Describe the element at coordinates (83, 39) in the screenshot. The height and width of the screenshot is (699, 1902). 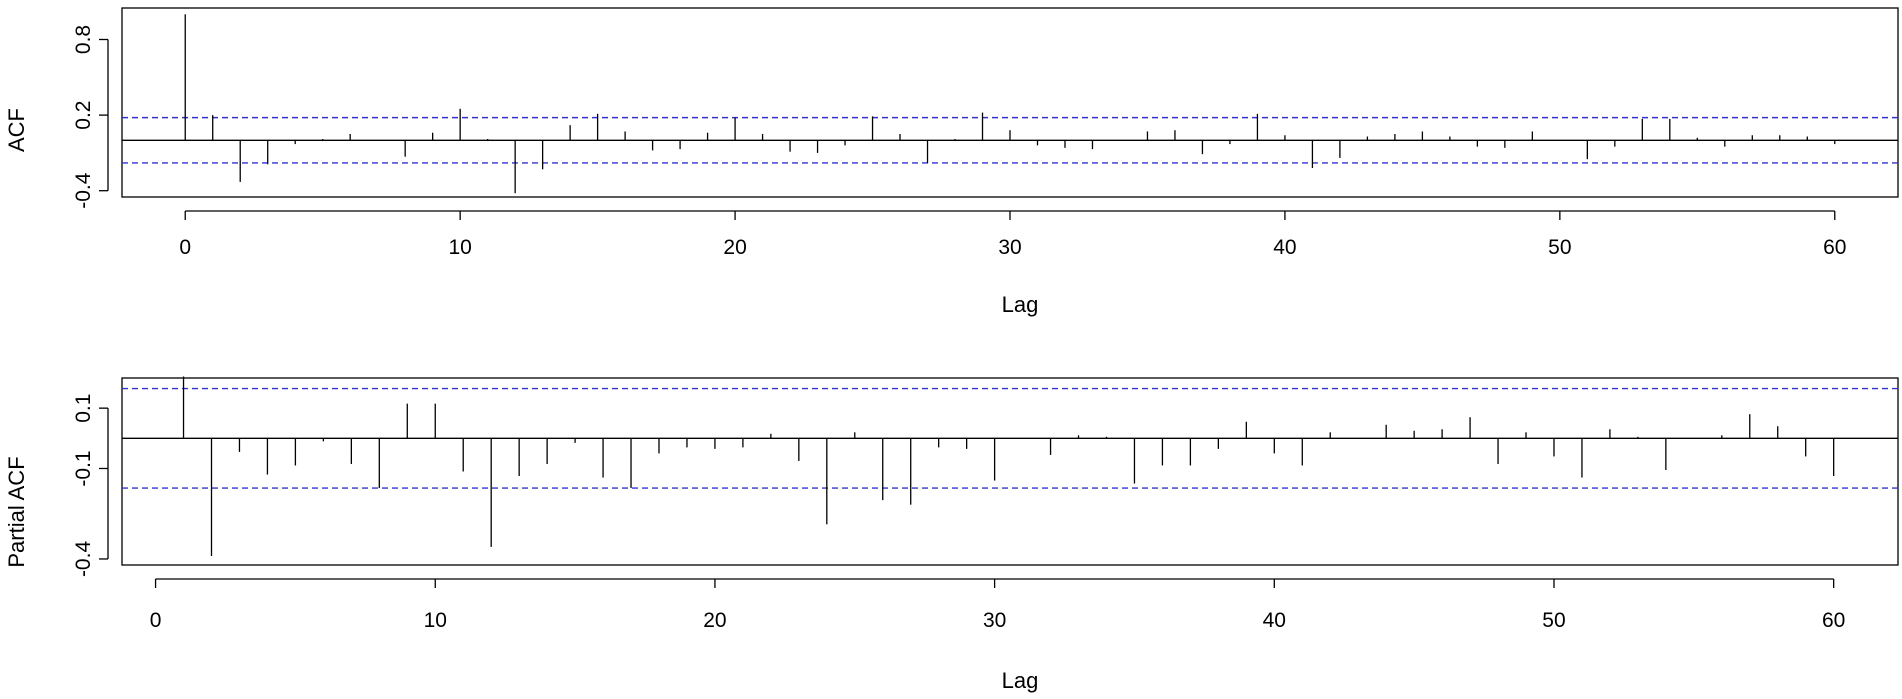
I see `y-tick-label: 0.8` at that location.